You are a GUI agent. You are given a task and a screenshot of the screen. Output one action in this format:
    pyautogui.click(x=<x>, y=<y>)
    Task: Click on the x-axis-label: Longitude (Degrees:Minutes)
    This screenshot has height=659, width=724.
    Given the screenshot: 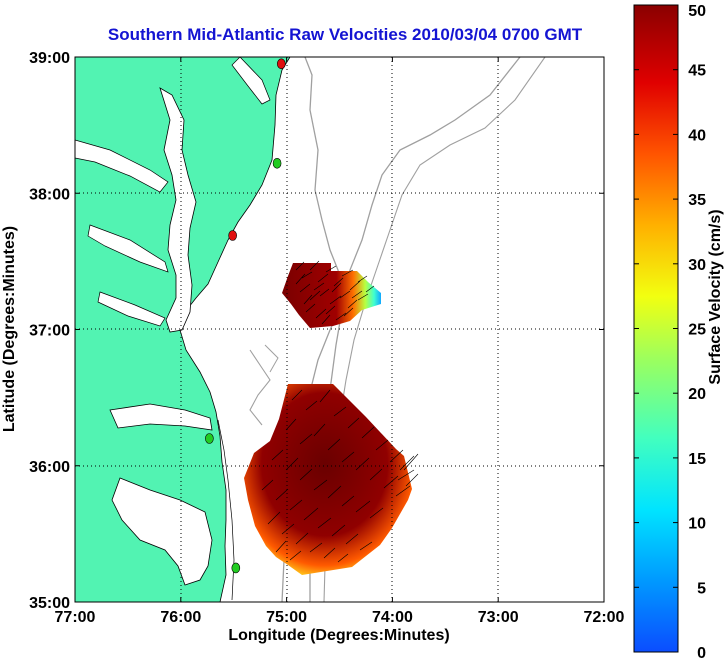 What is the action you would take?
    pyautogui.click(x=338, y=635)
    